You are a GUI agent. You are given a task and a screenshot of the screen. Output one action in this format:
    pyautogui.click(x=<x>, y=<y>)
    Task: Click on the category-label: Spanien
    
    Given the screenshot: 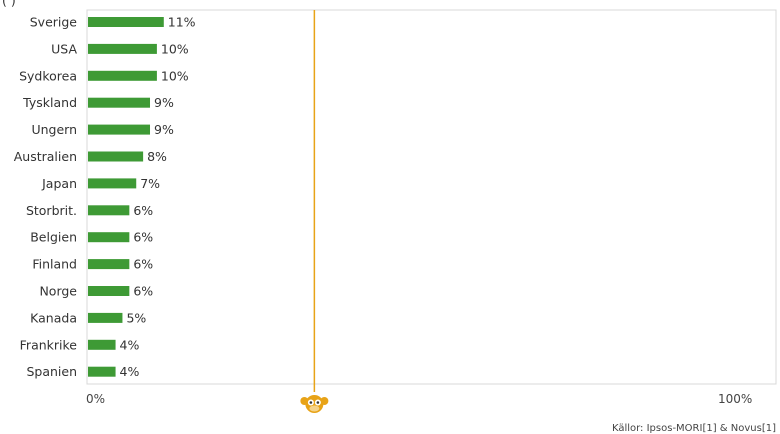 What is the action you would take?
    pyautogui.click(x=51, y=371)
    